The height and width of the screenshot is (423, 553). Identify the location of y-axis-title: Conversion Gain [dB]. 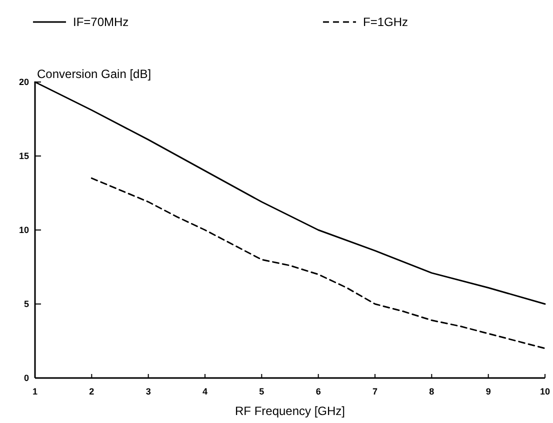
(94, 74).